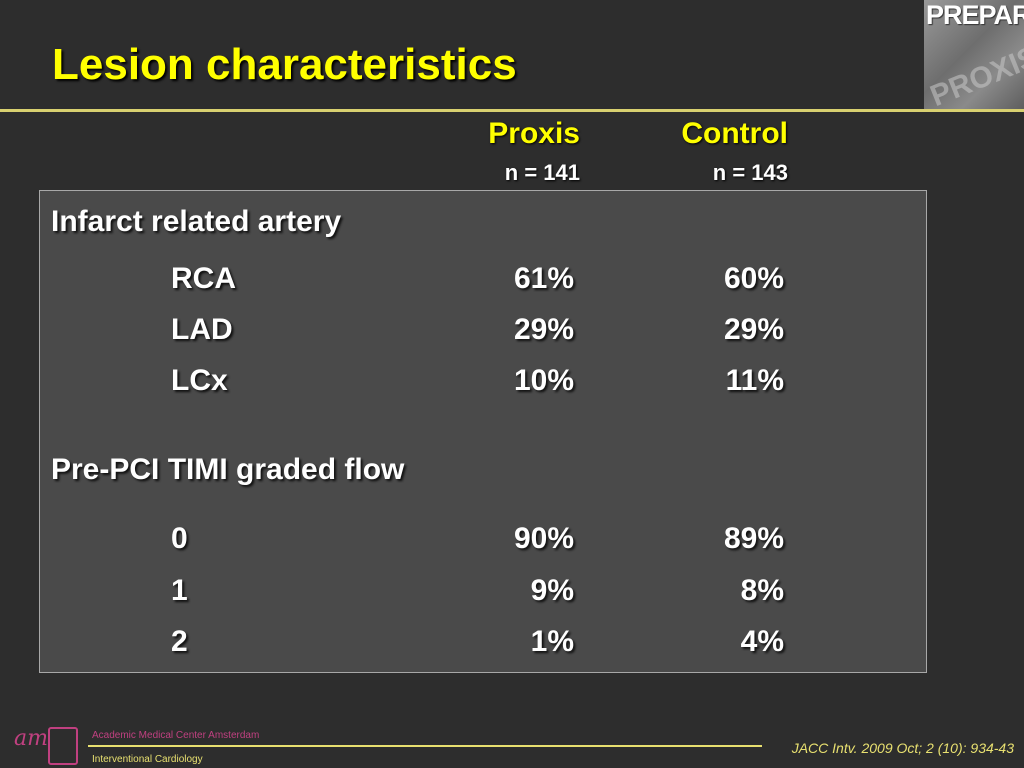 The height and width of the screenshot is (768, 1024). What do you see at coordinates (762, 641) in the screenshot?
I see `row-value-control: 4%` at bounding box center [762, 641].